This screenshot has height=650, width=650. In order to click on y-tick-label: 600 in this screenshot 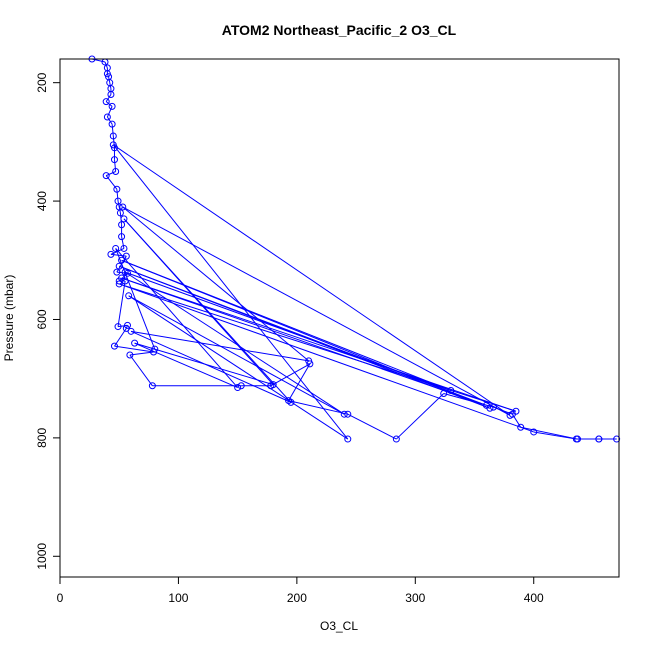, I will do `click(42, 319)`.